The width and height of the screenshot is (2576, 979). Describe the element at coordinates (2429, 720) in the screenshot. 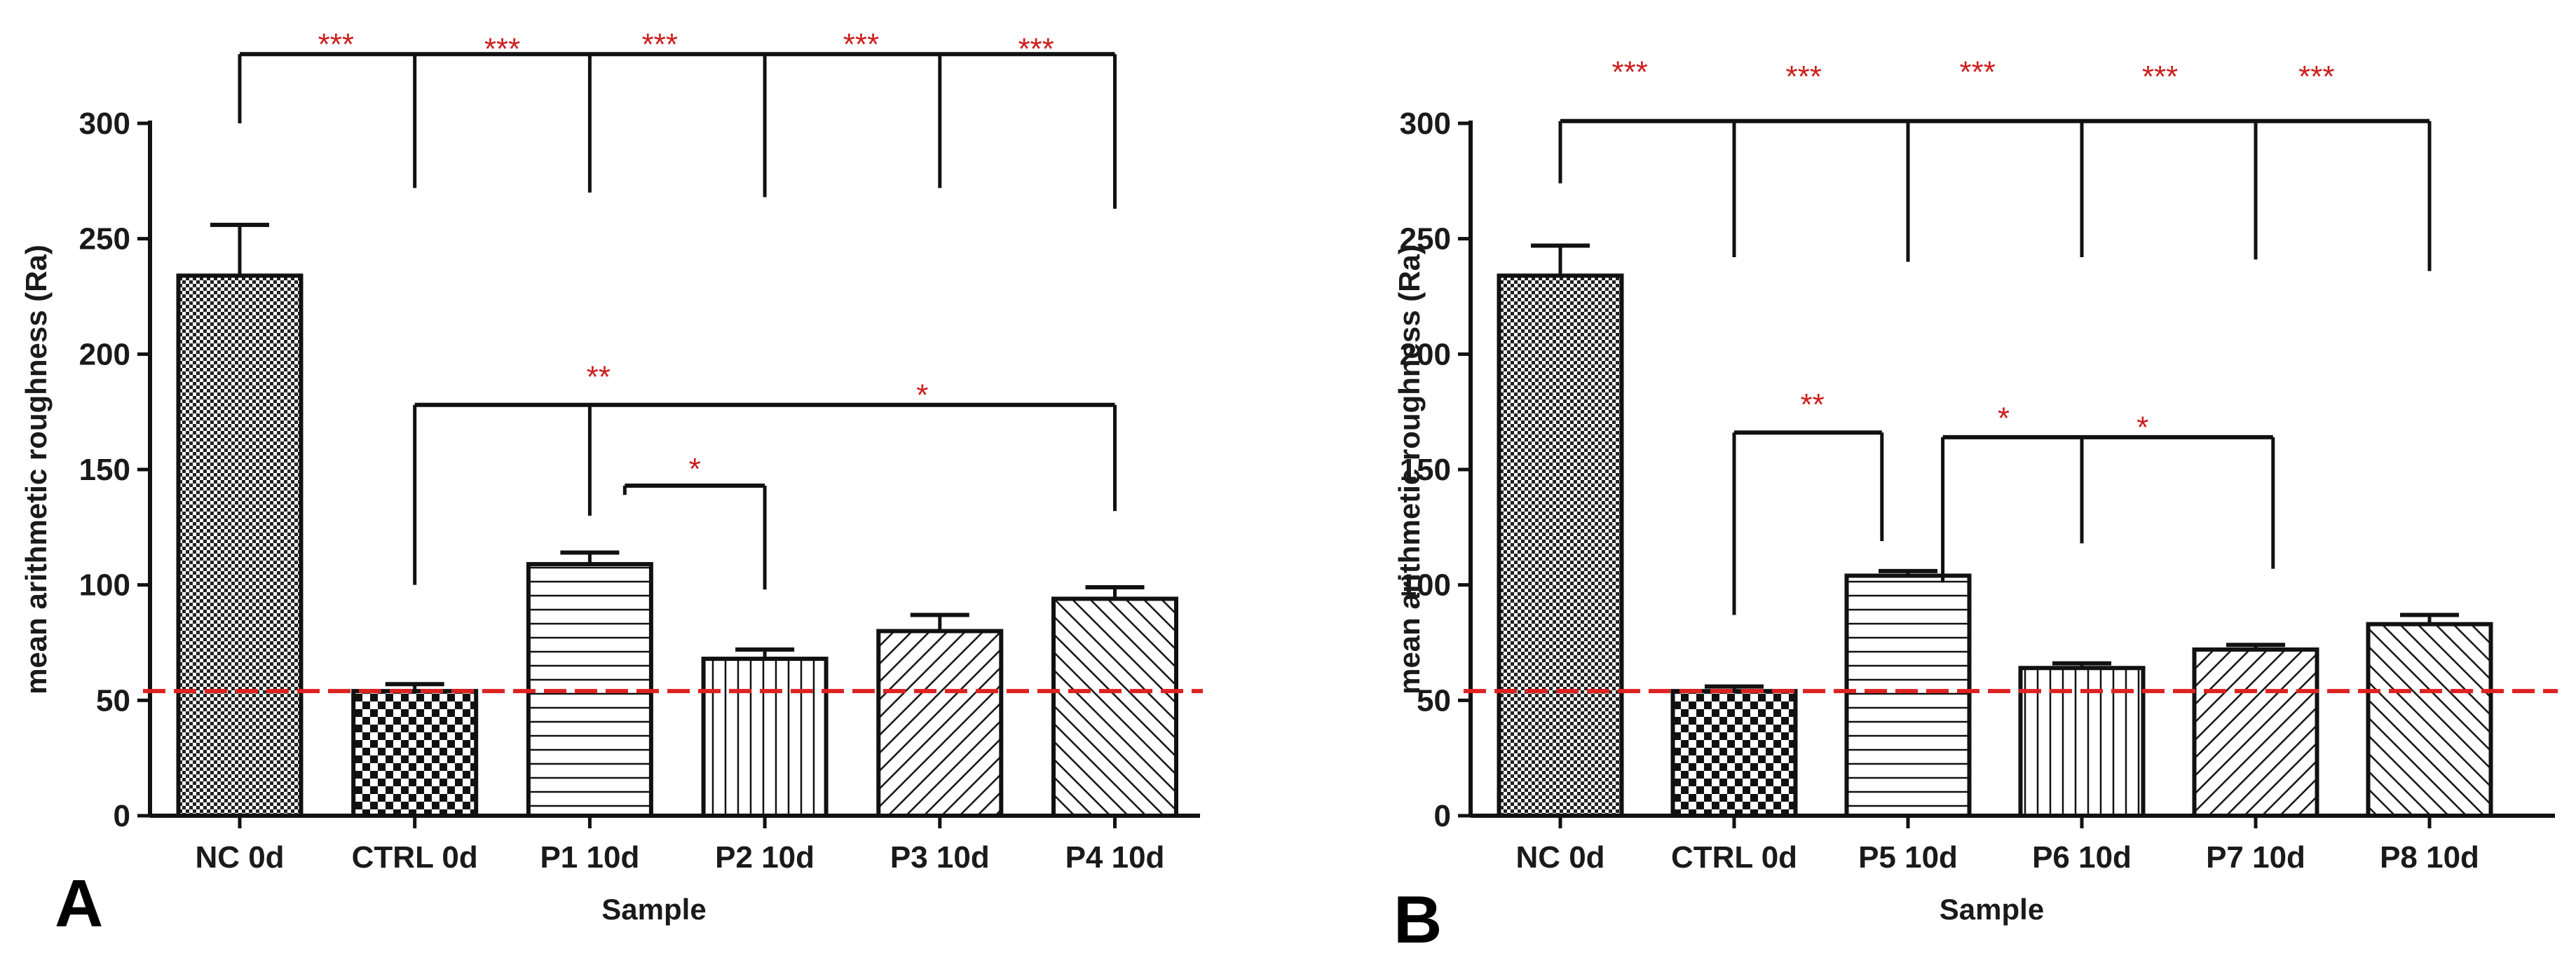

I see `bar-p8-10d` at that location.